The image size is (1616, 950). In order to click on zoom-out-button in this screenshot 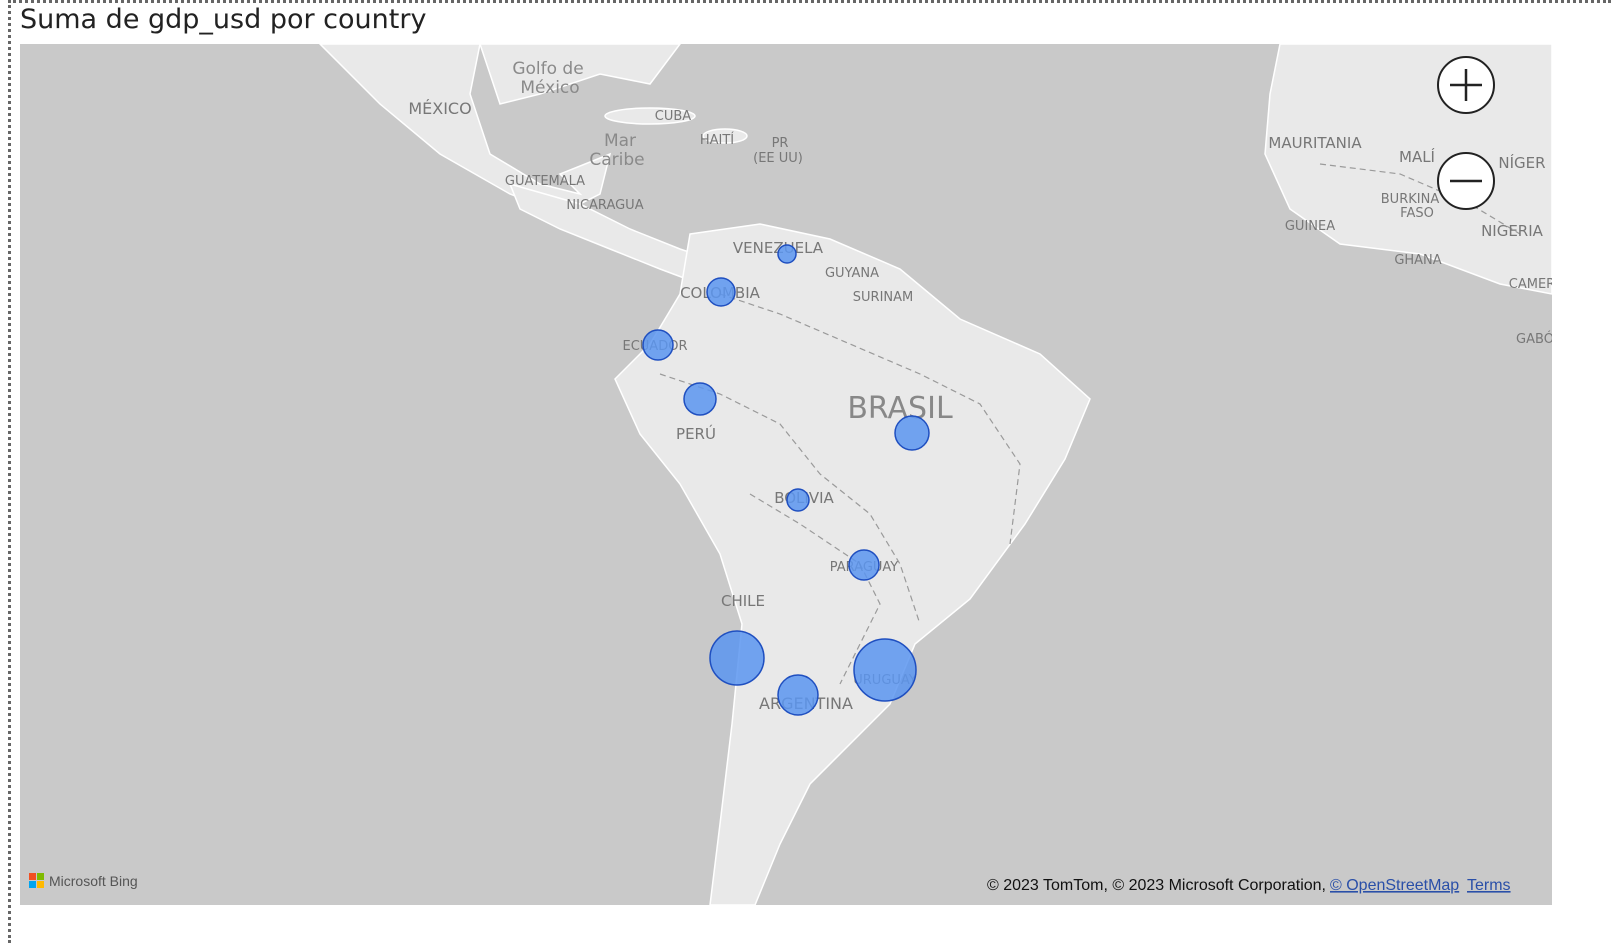, I will do `click(1466, 181)`.